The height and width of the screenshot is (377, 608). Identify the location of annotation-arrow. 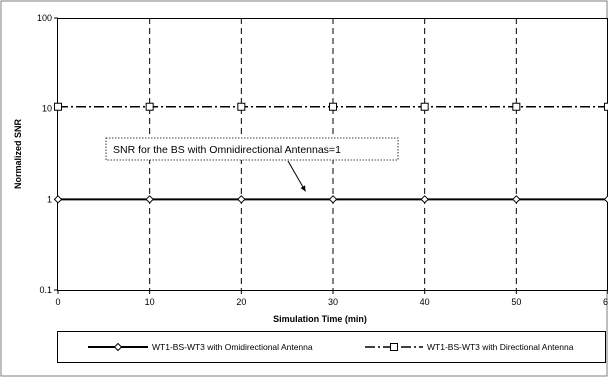
(296, 176).